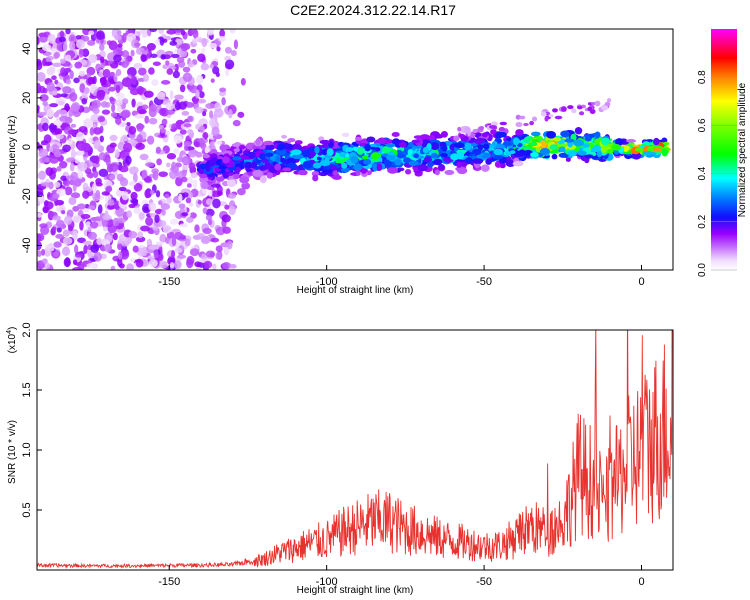 Image resolution: width=750 pixels, height=600 pixels. Describe the element at coordinates (12, 343) in the screenshot. I see `snr-multiplier-base: (x10` at that location.